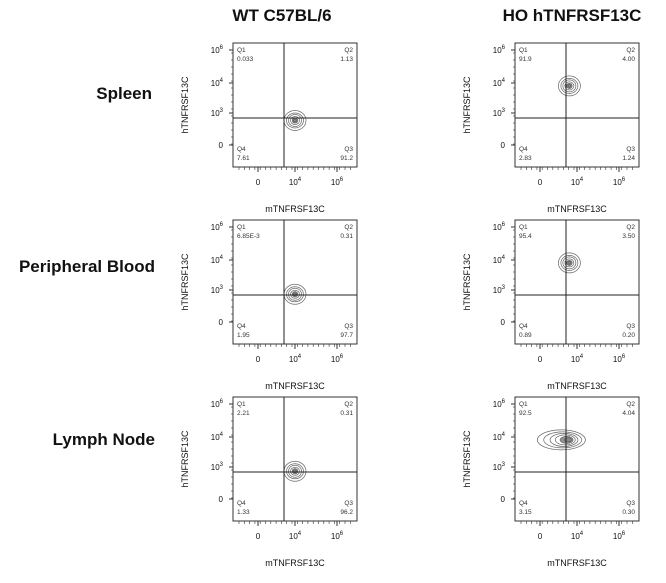 The image size is (666, 583). I want to click on quadrant-value-q4: 2.83, so click(525, 158).